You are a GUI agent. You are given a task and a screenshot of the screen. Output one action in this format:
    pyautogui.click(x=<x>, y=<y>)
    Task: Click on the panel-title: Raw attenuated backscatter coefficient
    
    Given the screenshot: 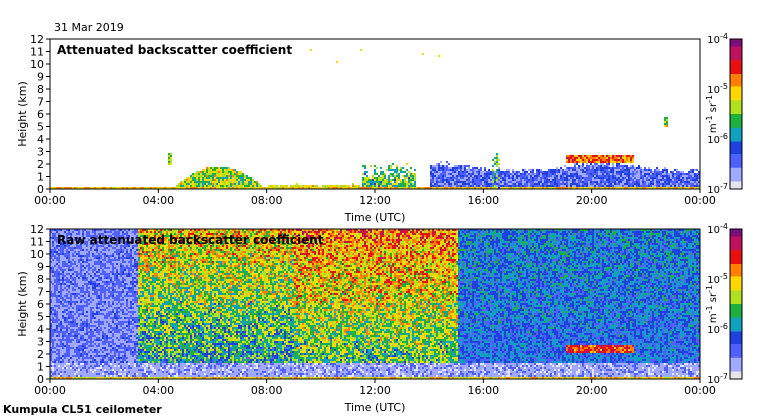 What is the action you would take?
    pyautogui.click(x=190, y=240)
    